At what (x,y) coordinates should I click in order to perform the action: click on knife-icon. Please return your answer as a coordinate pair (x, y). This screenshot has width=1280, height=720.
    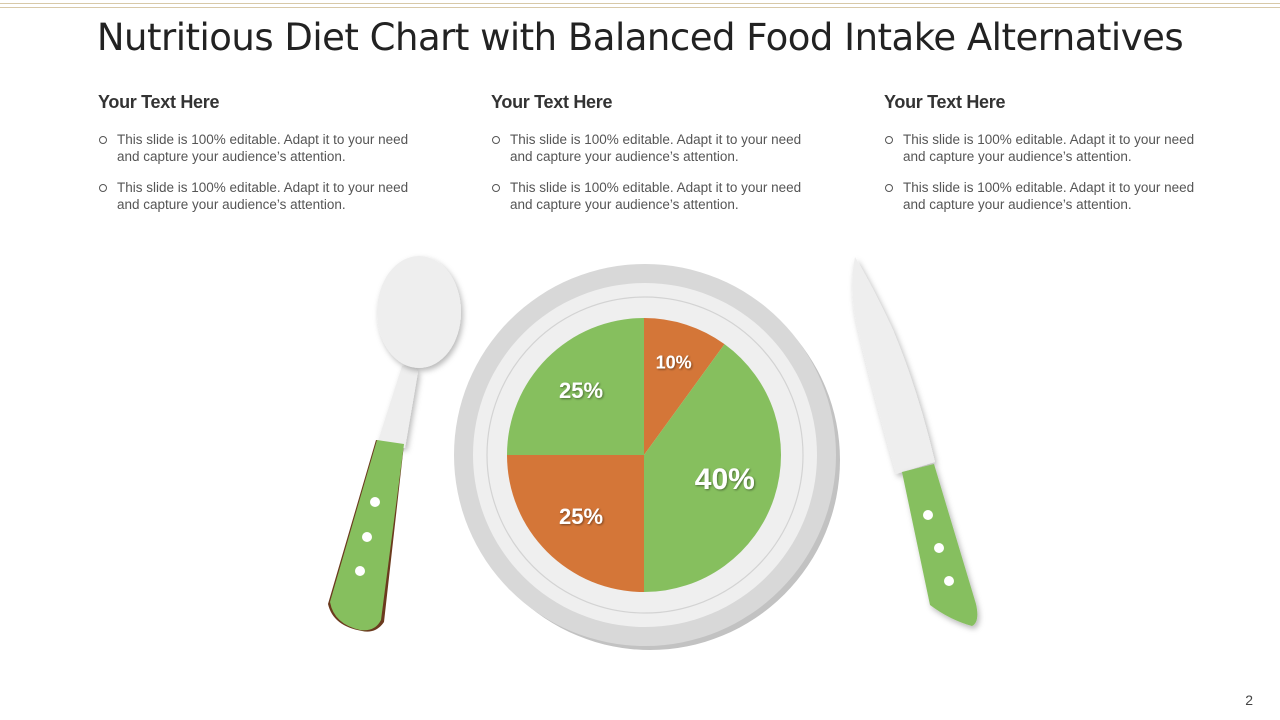
    Looking at the image, I should click on (915, 441).